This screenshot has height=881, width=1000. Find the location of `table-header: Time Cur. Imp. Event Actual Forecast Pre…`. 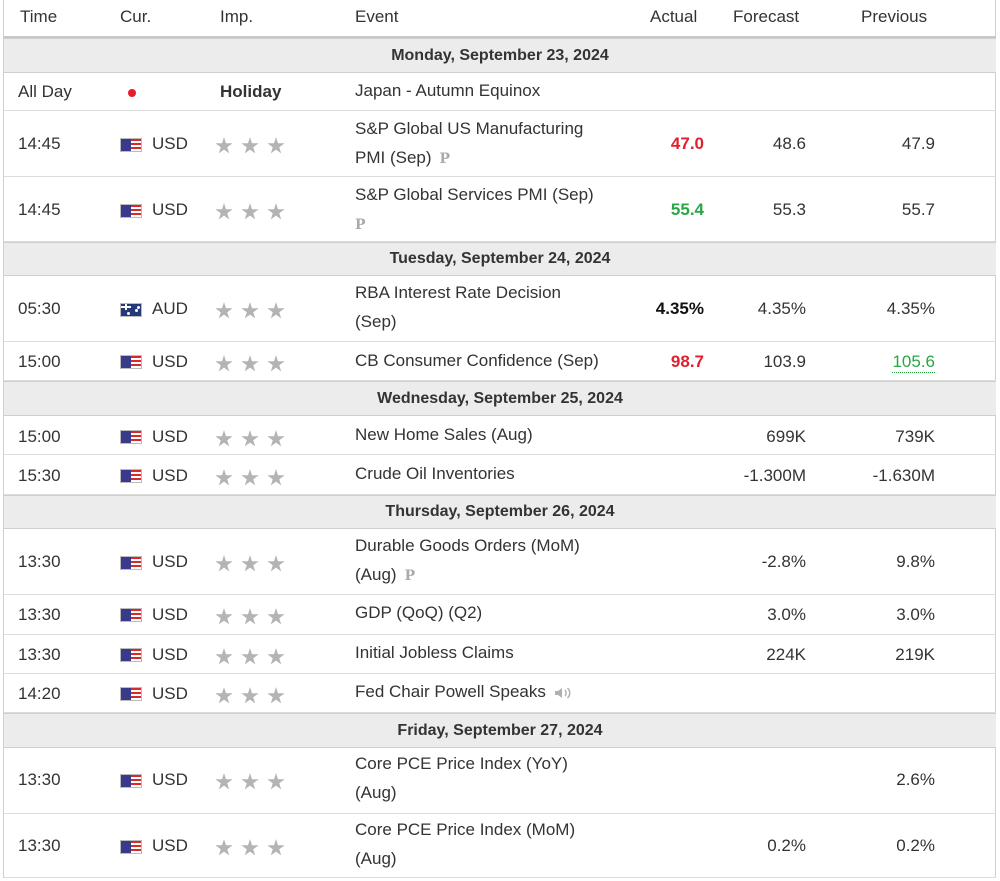

table-header: Time Cur. Imp. Event Actual Forecast Pre… is located at coordinates (500, 18).